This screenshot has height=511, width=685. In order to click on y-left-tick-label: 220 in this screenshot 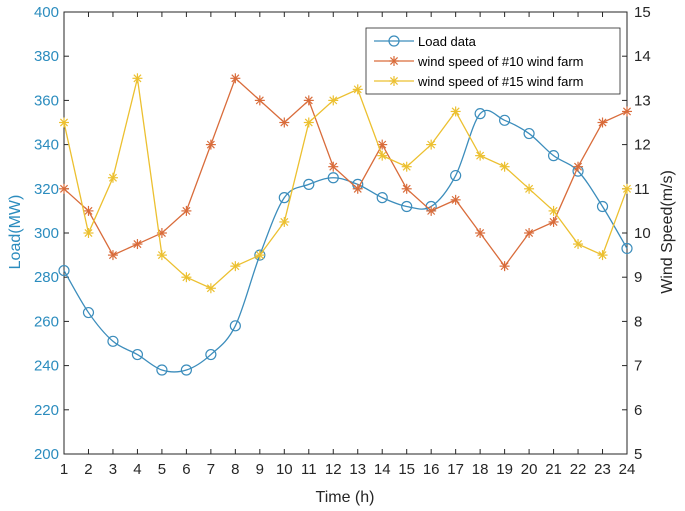, I will do `click(46, 410)`.